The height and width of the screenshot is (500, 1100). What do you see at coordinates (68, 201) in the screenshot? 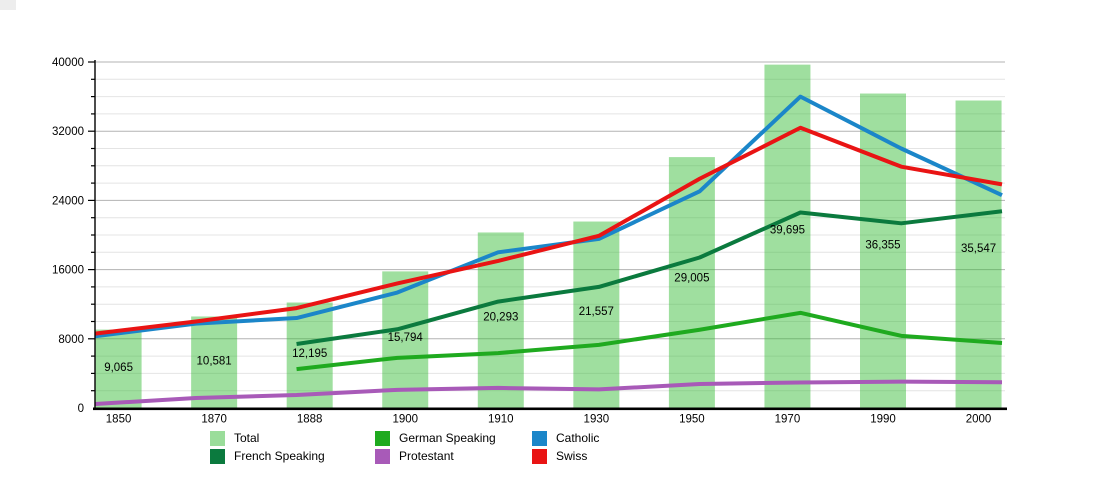
I see `y-axis-label: 24000` at bounding box center [68, 201].